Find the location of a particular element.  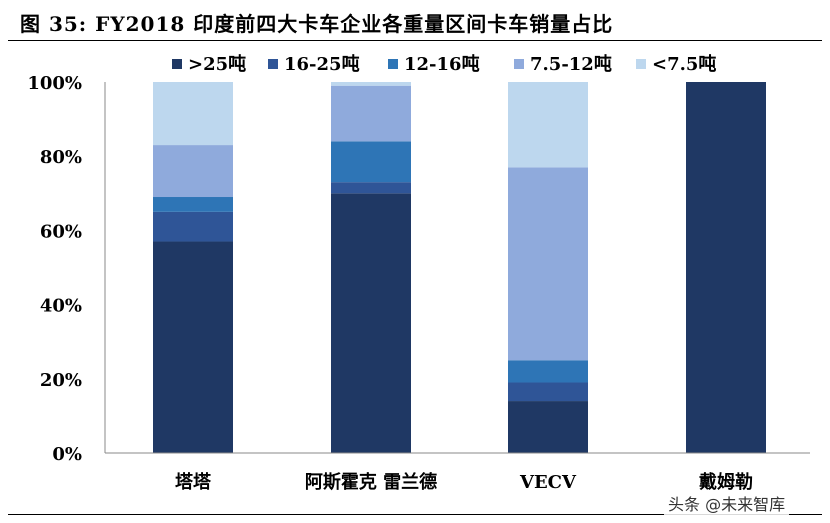

legend-label: 12-16吨 is located at coordinates (442, 64).